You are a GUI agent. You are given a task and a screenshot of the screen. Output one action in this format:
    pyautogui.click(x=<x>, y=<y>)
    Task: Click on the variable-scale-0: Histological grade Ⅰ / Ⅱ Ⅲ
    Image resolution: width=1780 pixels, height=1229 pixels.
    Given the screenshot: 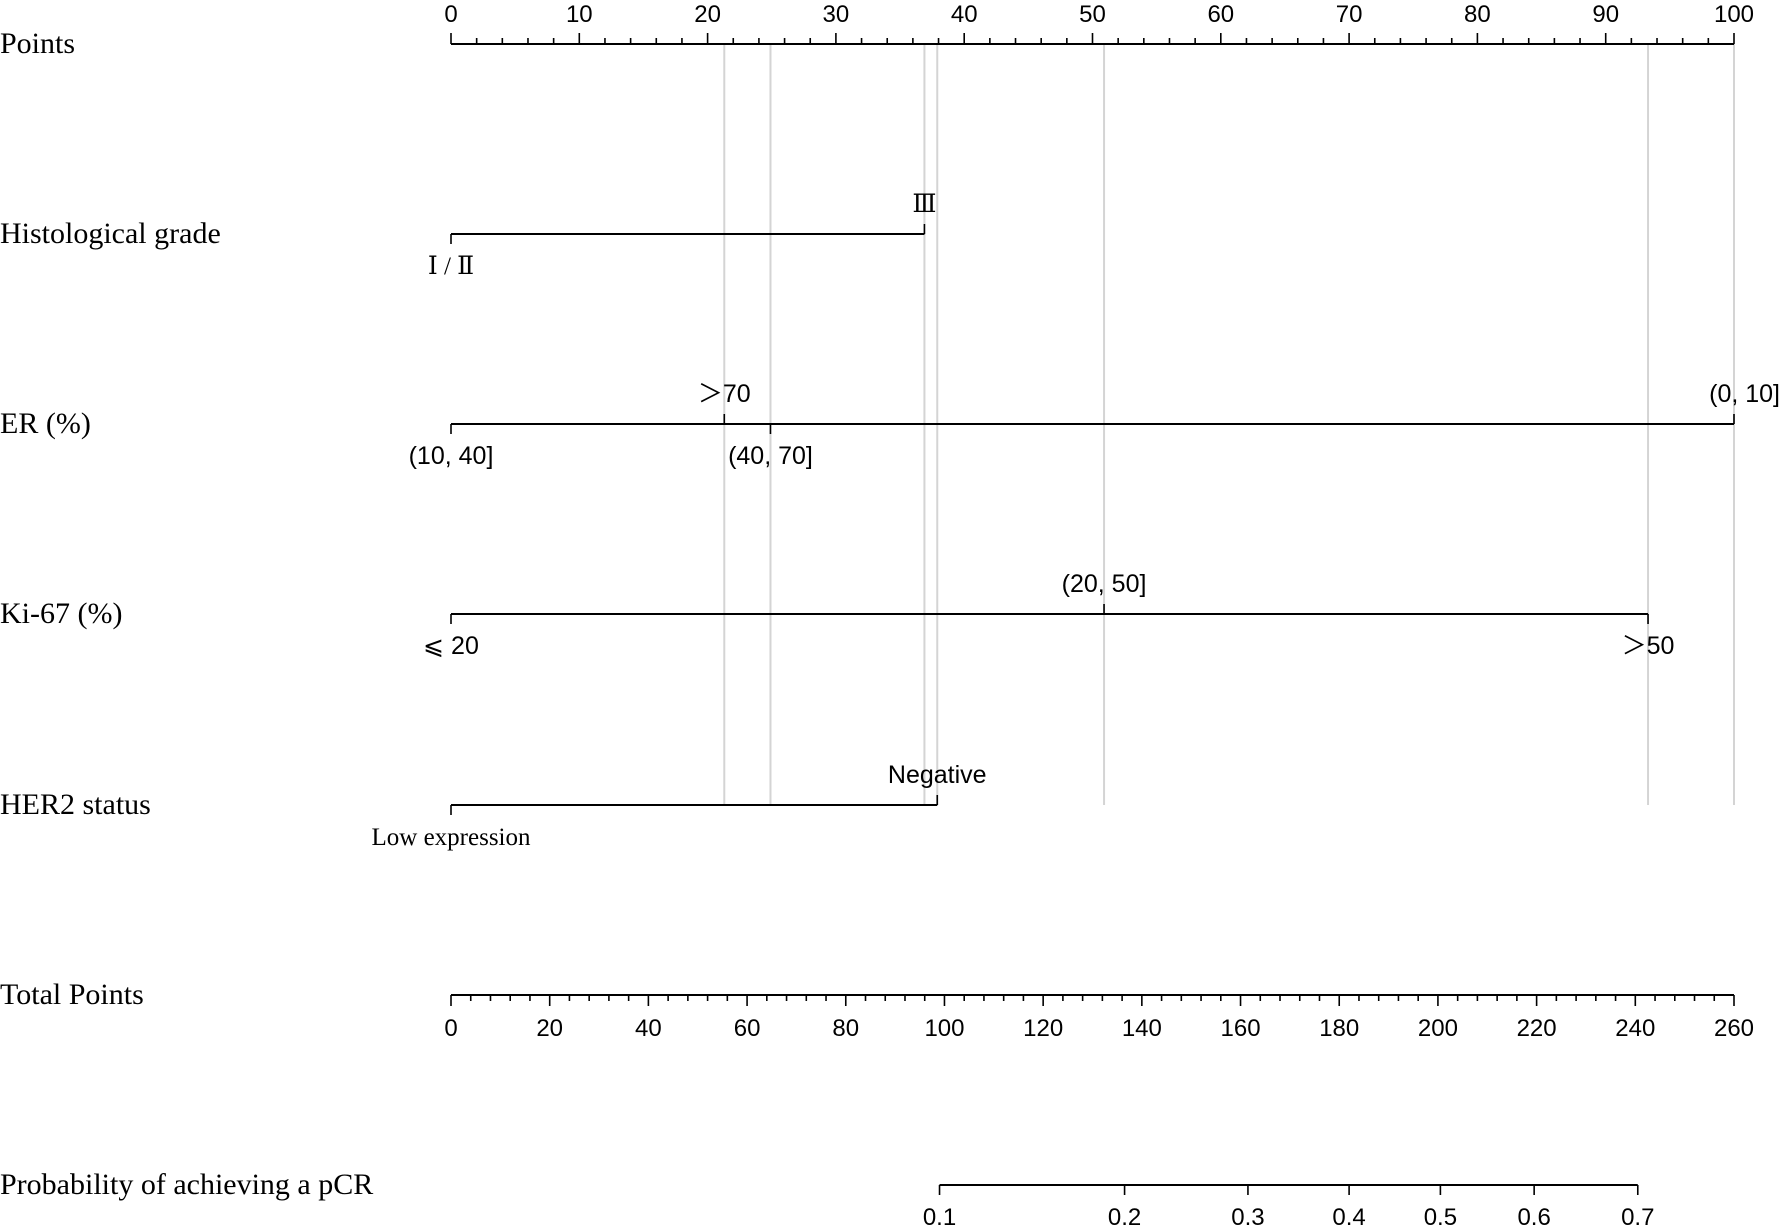 What is the action you would take?
    pyautogui.click(x=468, y=235)
    